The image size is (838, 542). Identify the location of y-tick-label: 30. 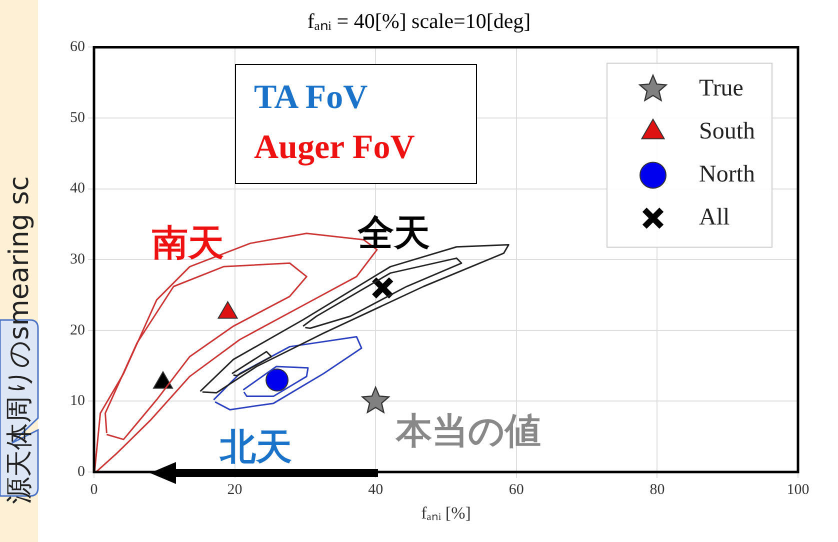
(77, 260).